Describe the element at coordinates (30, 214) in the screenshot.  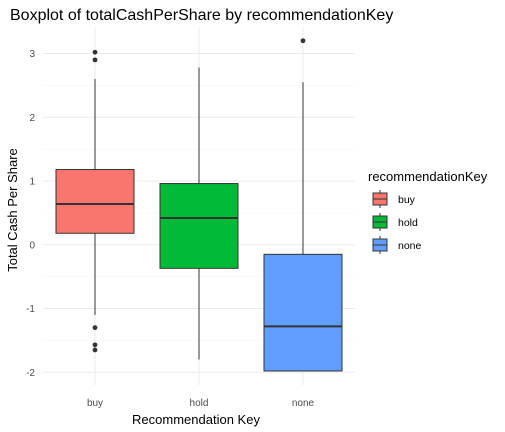
I see `y-tick-labels: -2 -1 0 1 2 3` at that location.